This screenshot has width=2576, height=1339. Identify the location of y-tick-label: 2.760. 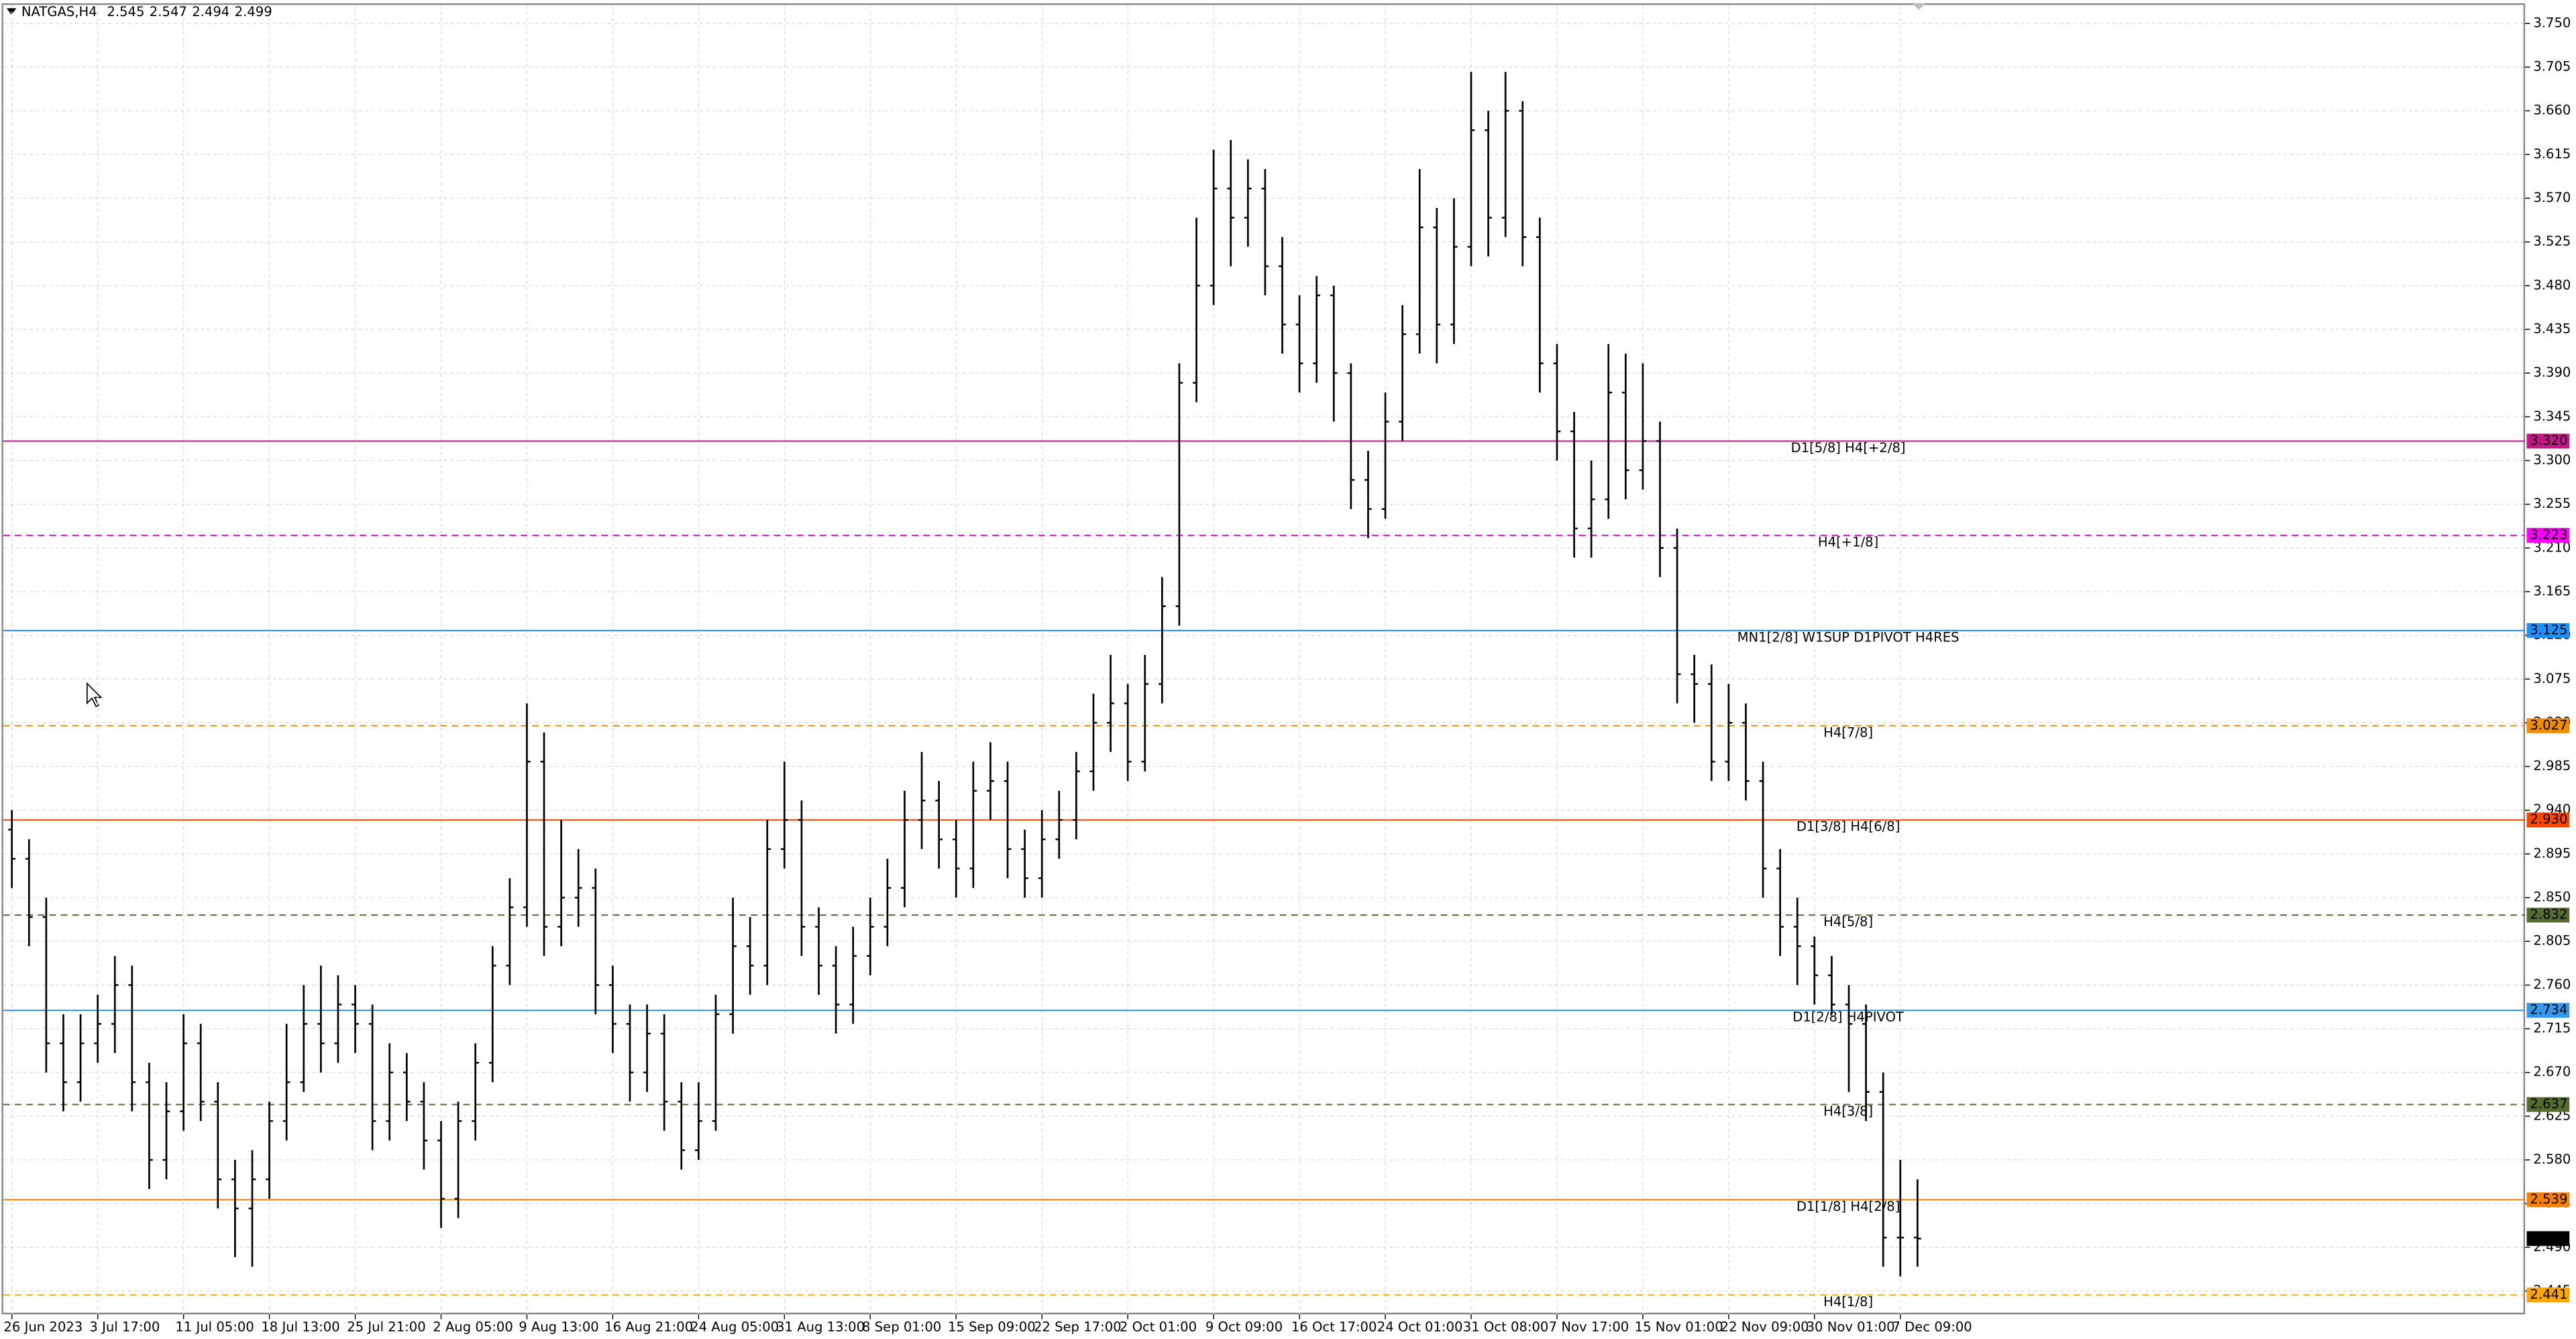
(2552, 984).